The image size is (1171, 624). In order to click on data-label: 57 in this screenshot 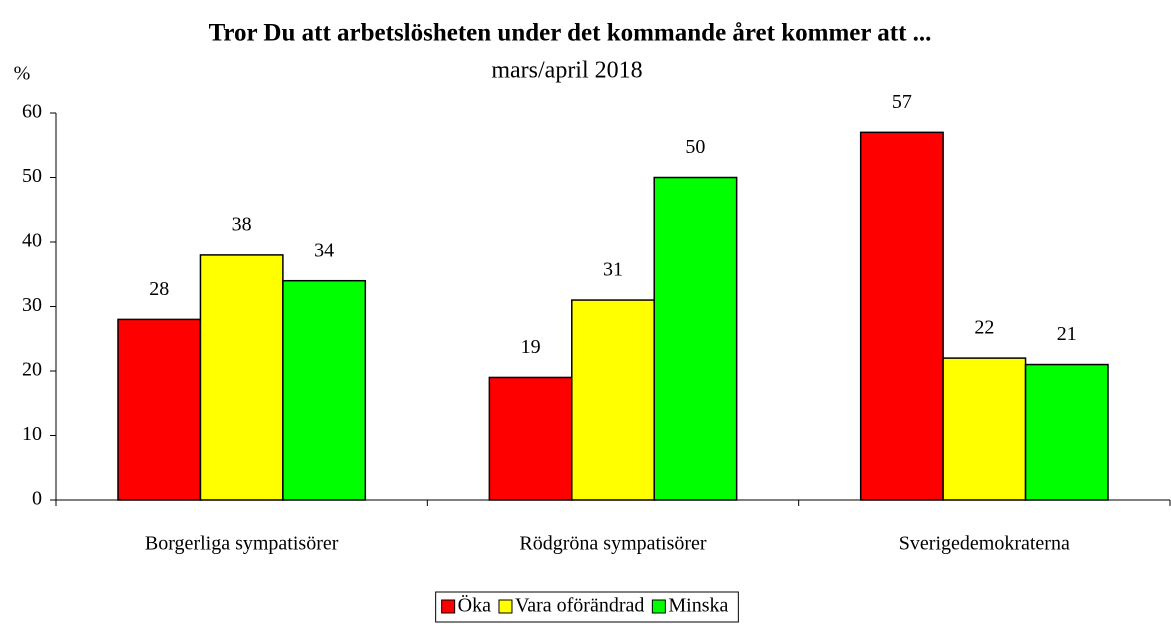, I will do `click(902, 102)`.